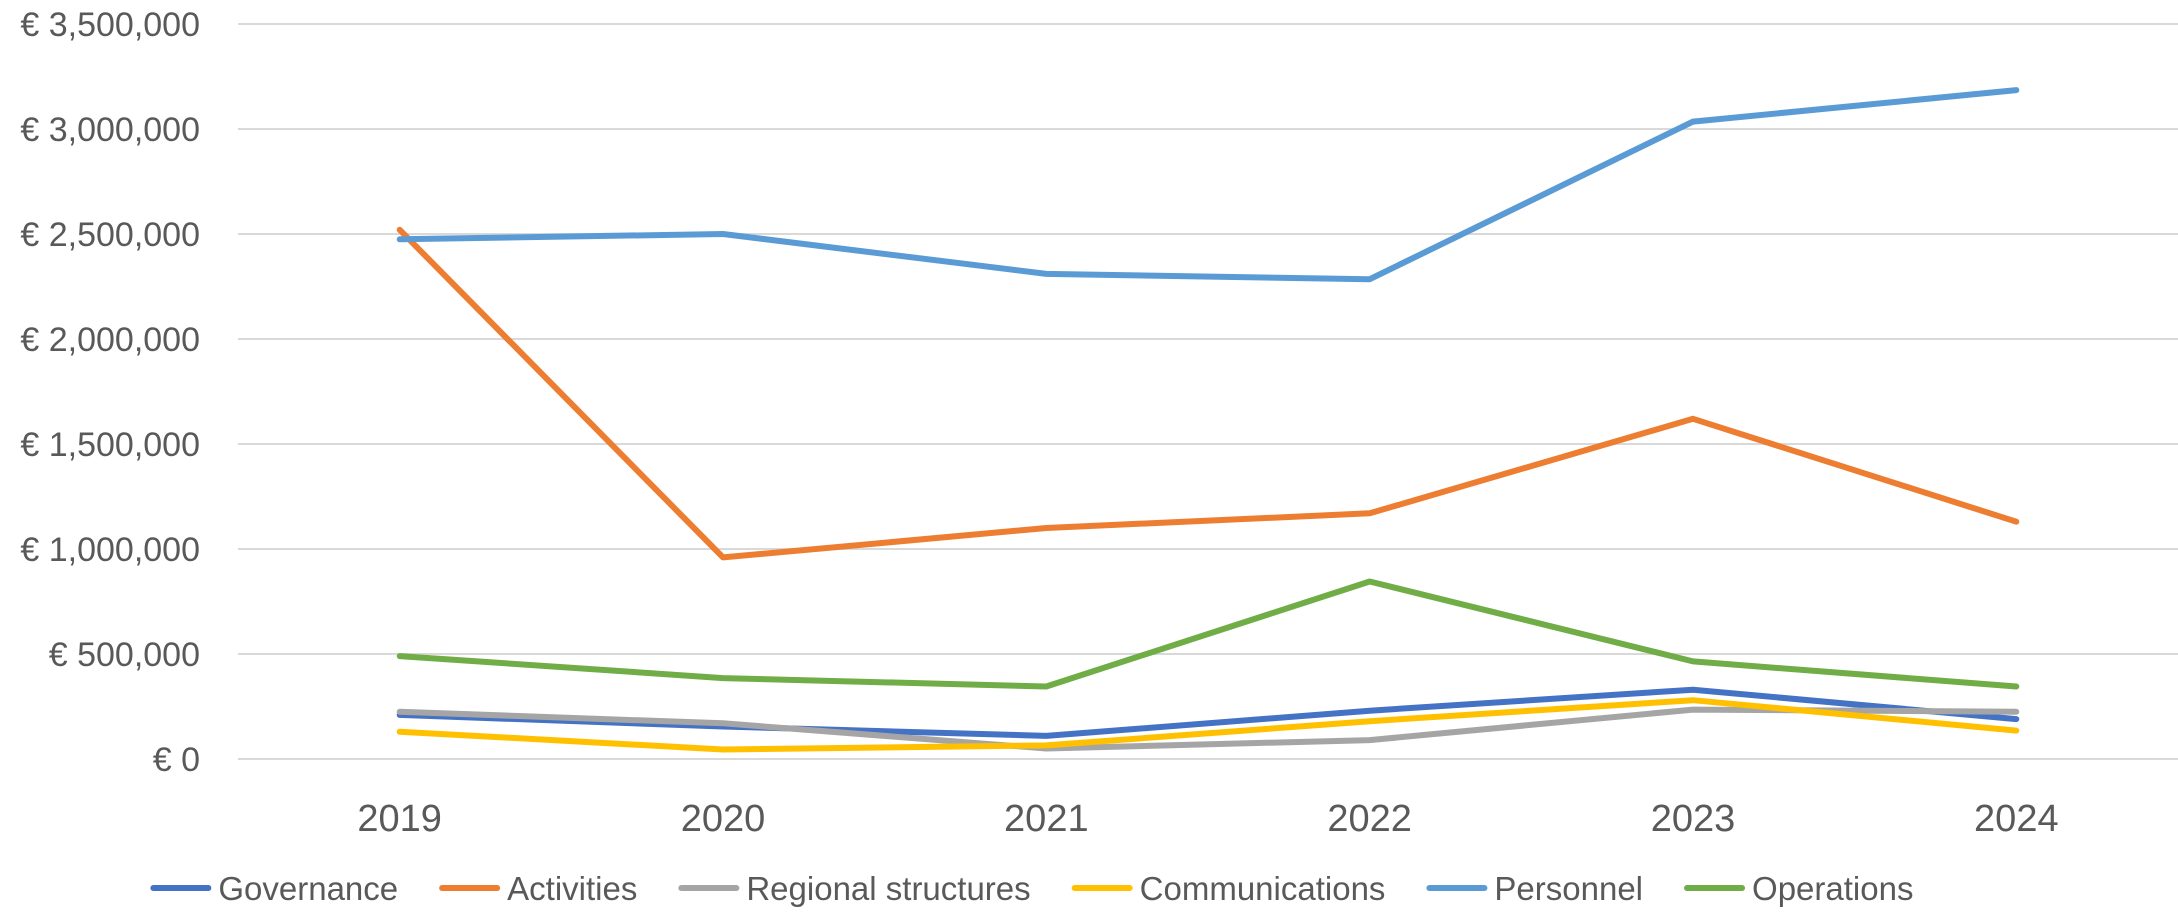 The width and height of the screenshot is (2178, 914). Describe the element at coordinates (1263, 888) in the screenshot. I see `legend-label: Communications` at that location.